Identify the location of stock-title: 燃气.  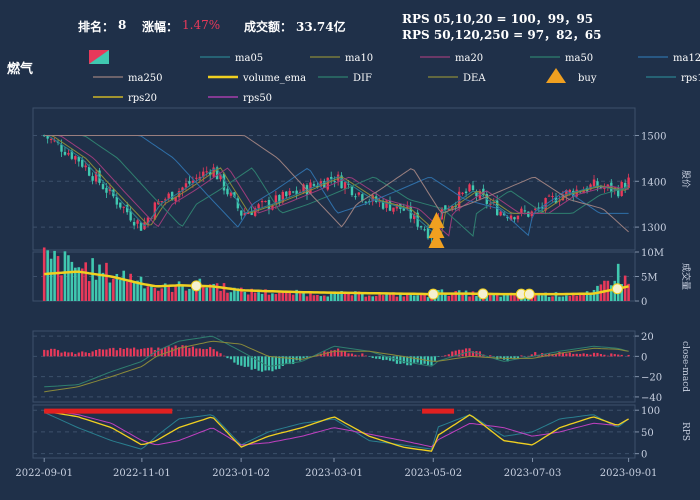
(20, 69).